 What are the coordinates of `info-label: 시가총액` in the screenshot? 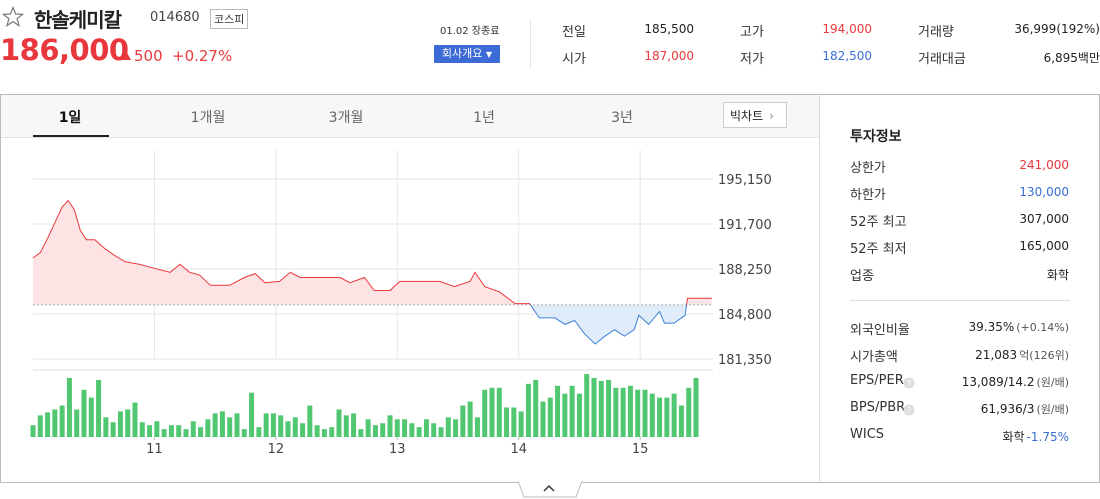 It's located at (874, 357).